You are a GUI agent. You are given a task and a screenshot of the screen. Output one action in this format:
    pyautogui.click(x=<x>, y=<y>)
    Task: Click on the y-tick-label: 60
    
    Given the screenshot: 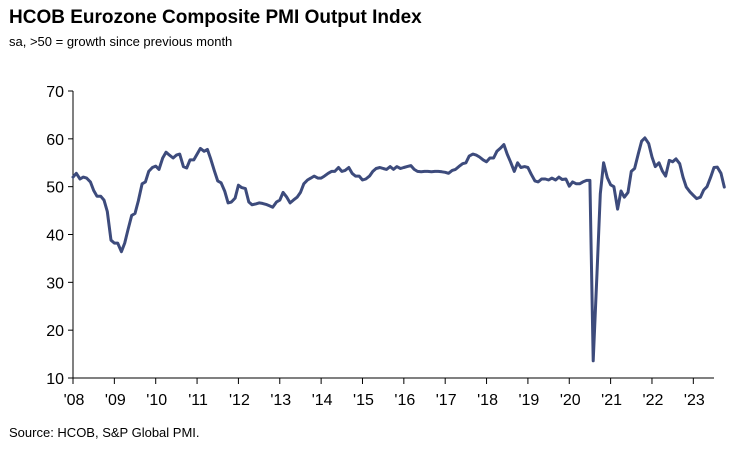 What is the action you would take?
    pyautogui.click(x=55, y=140)
    